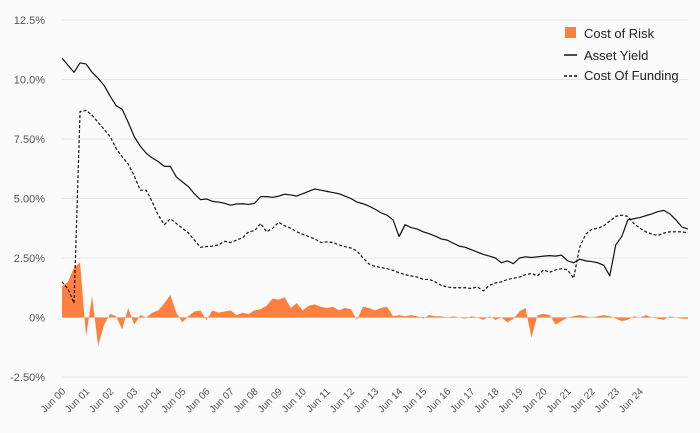 This screenshot has width=700, height=433. Describe the element at coordinates (222, 400) in the screenshot. I see `x-tick-label: Jun 07` at that location.